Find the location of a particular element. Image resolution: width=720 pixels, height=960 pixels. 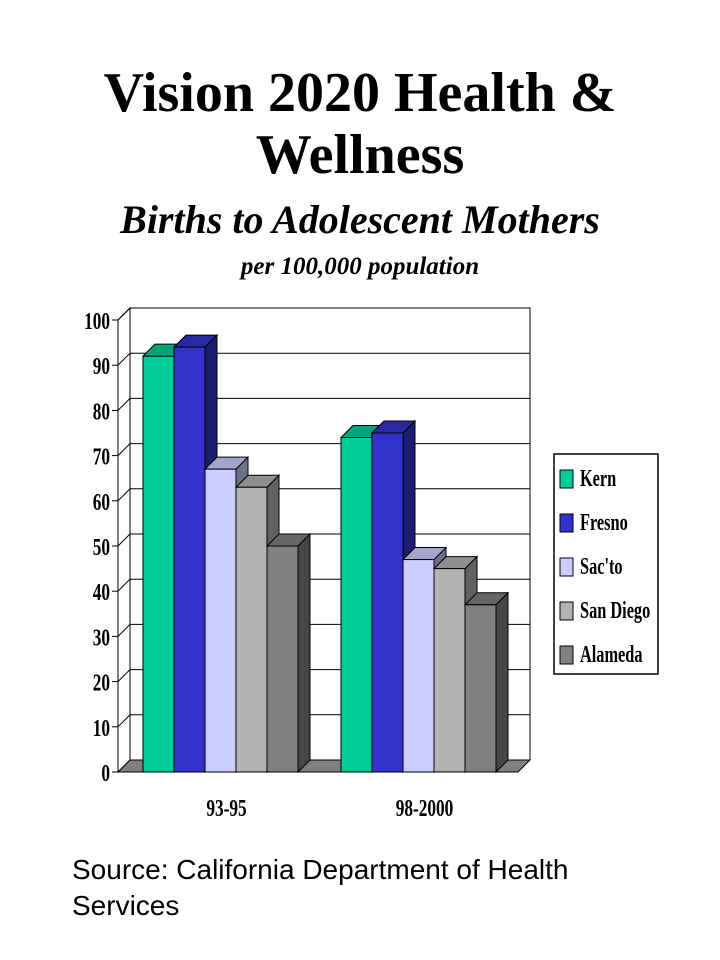

y-tick-label: 20 is located at coordinates (101, 683).